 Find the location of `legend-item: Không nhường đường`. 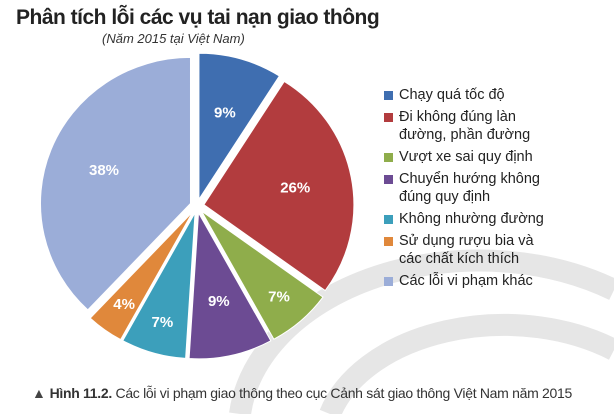

legend-item: Không nhường đường is located at coordinates (499, 219).